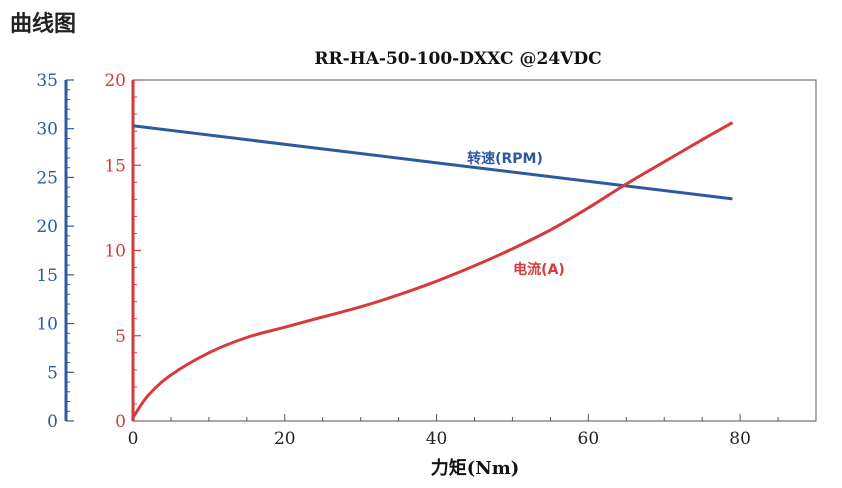  Describe the element at coordinates (457, 59) in the screenshot. I see `chart-title: RR-HA-50-100-DXXC @24VDC` at that location.